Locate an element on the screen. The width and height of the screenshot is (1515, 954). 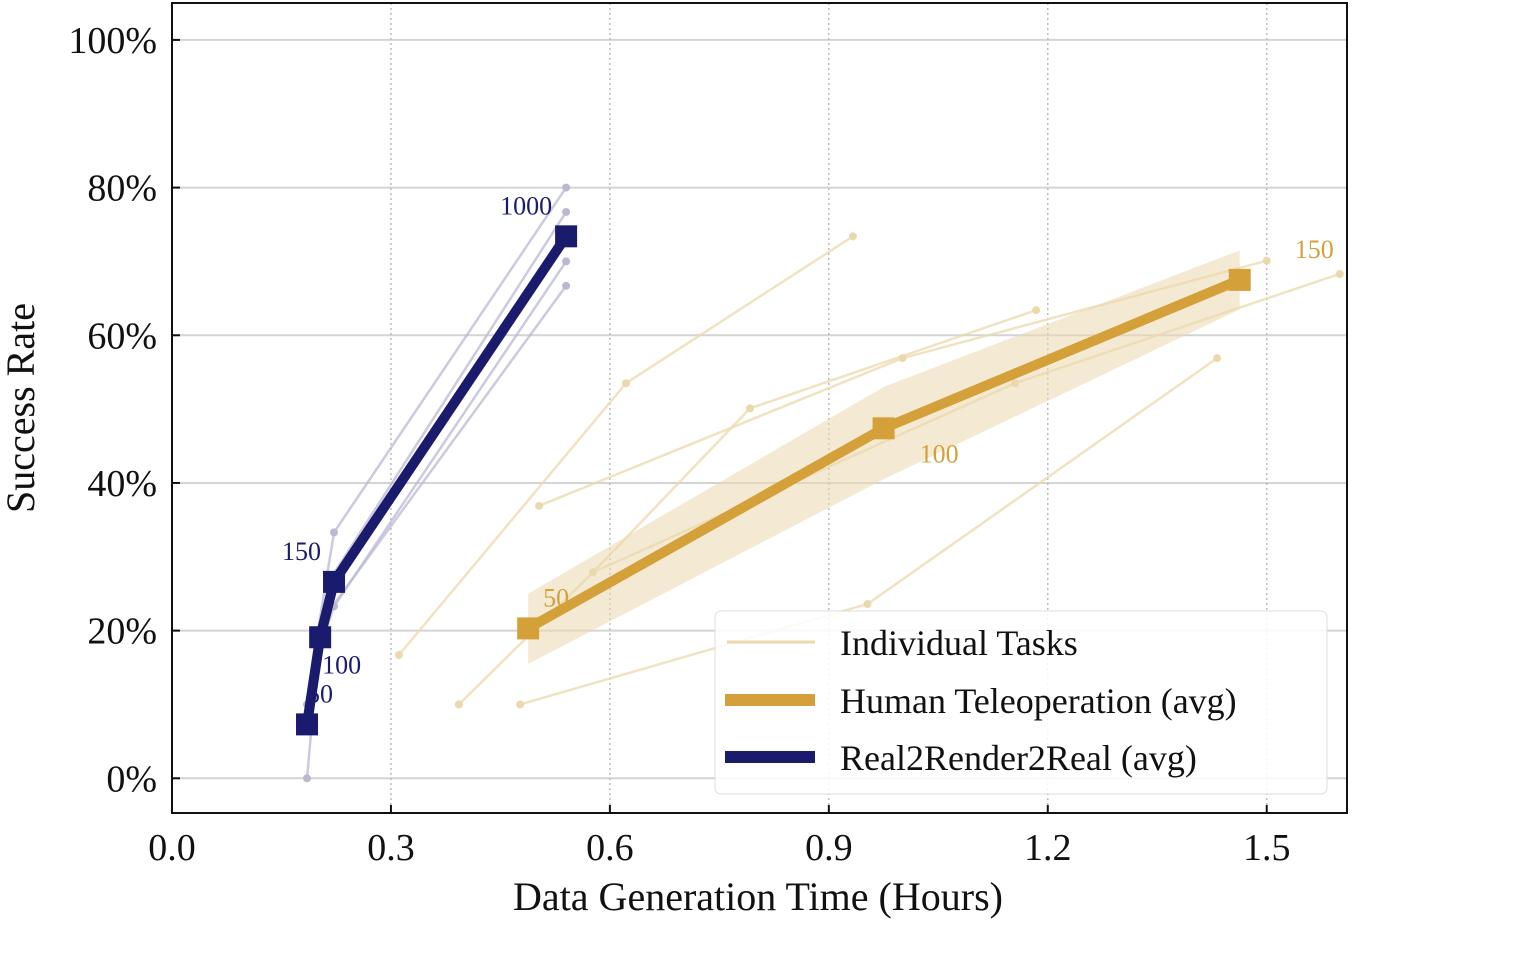
r2r2r-point-label: 1000 is located at coordinates (526, 205).